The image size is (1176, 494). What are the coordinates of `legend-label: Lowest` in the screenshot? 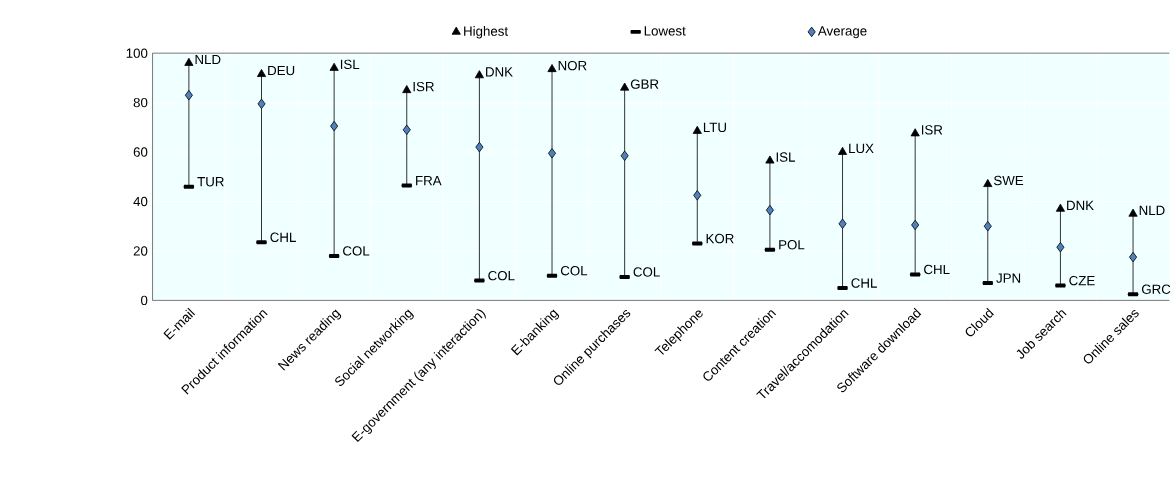 It's located at (665, 31).